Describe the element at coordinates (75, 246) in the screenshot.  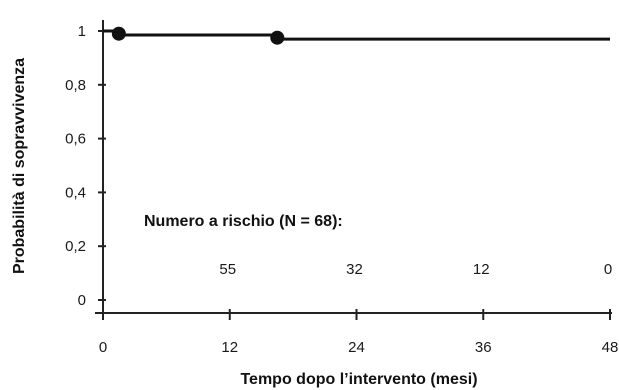
I see `y-tick-label: 0,2` at that location.